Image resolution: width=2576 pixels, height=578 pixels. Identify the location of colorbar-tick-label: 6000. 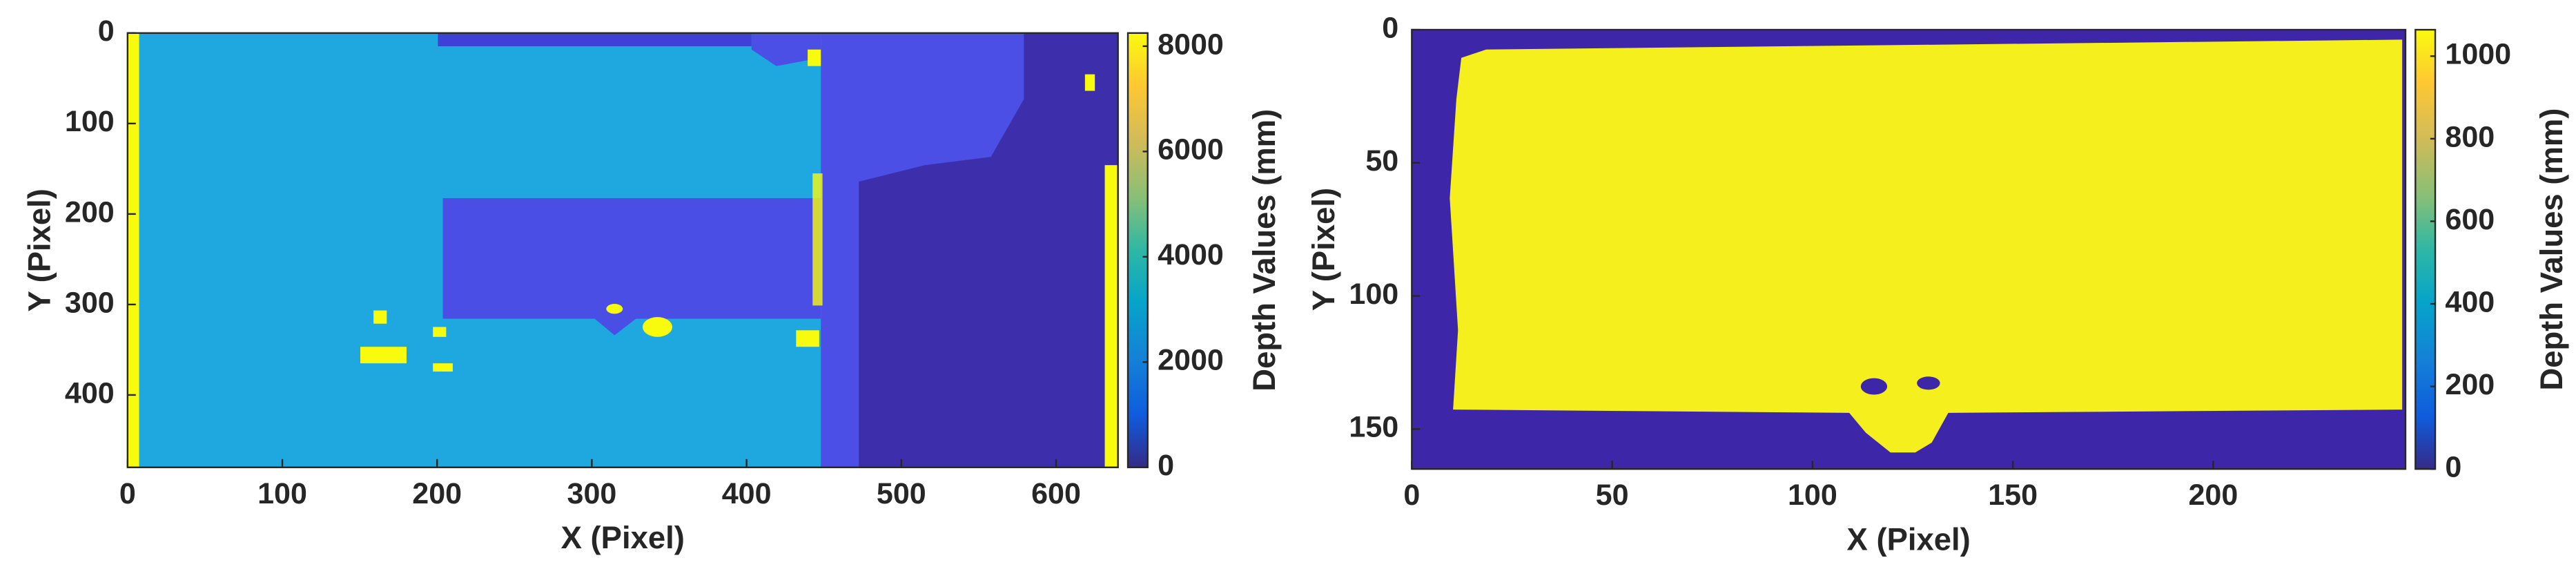
(1191, 150).